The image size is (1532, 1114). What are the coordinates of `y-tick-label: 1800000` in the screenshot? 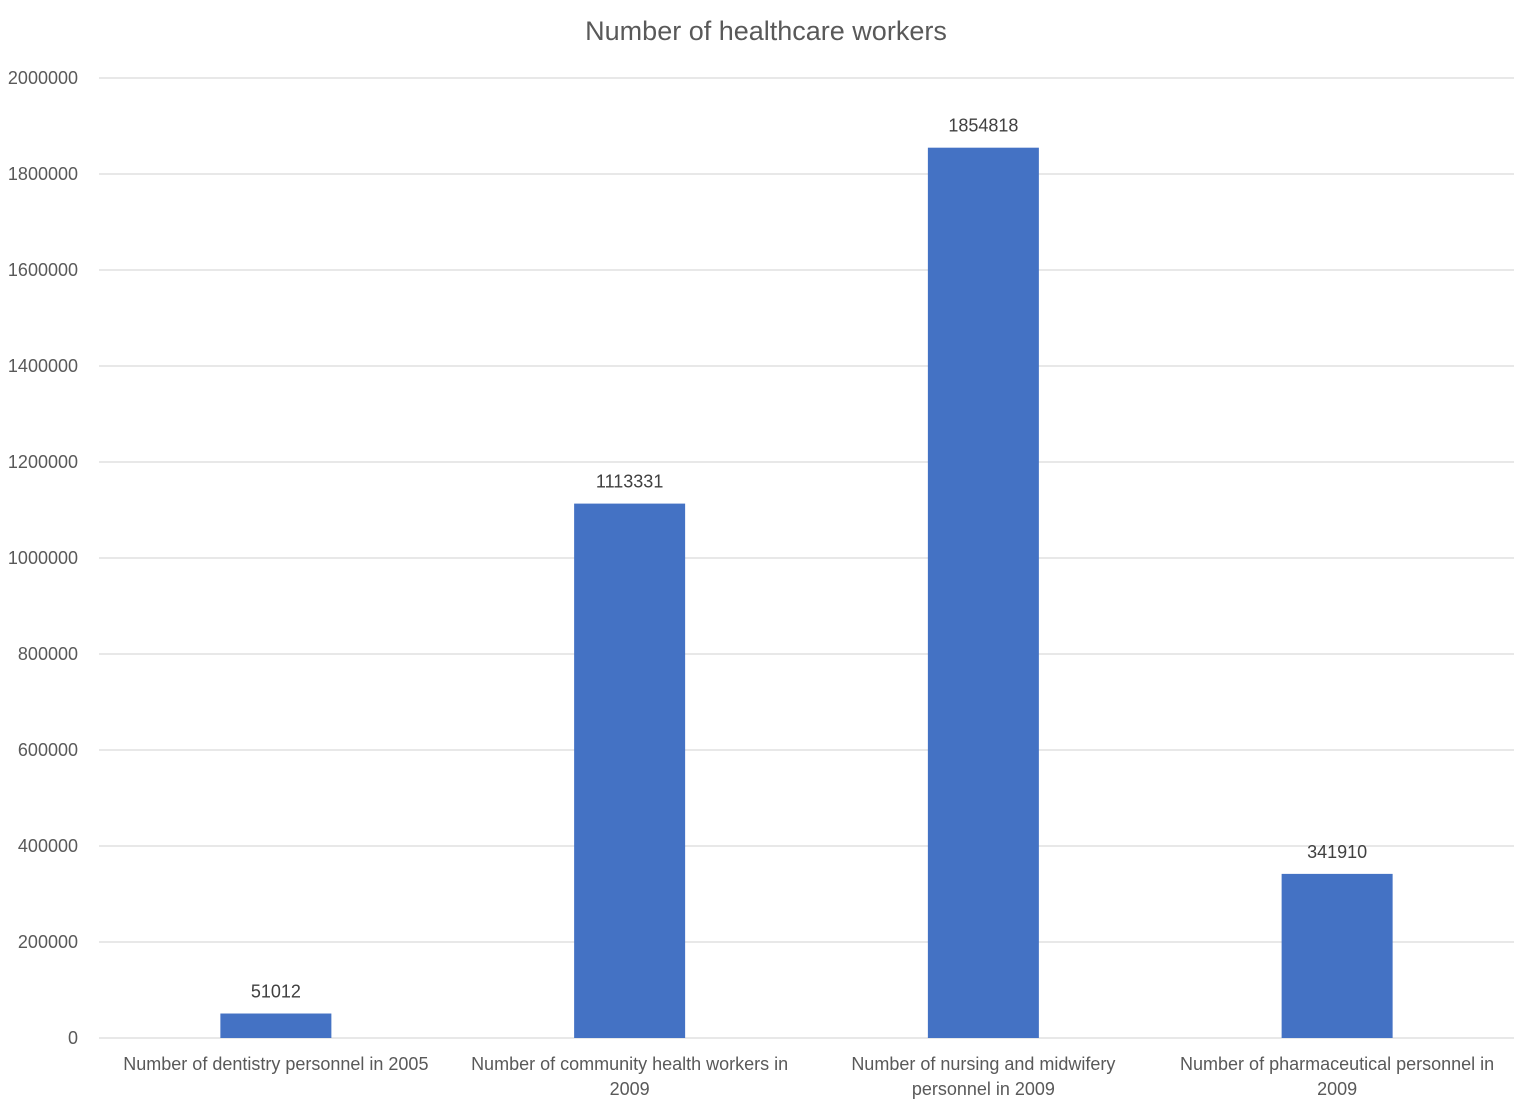 It's located at (43, 174).